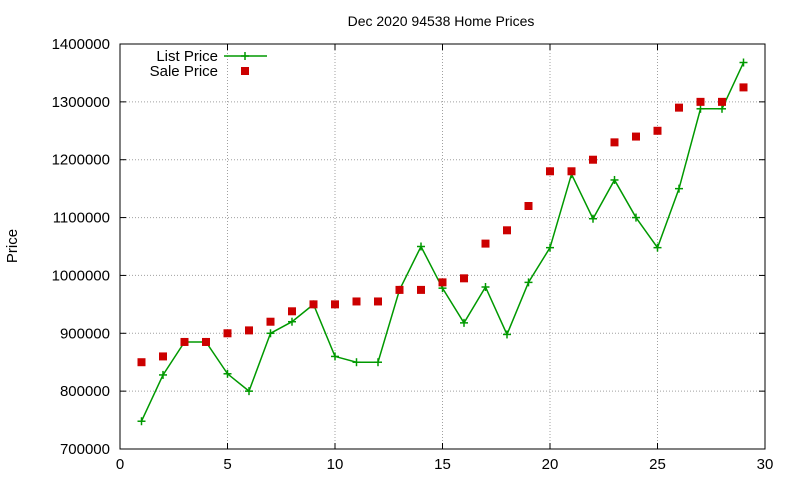 This screenshot has height=480, width=800. I want to click on chart-title: Dec 2020 94538 Home Prices, so click(441, 21).